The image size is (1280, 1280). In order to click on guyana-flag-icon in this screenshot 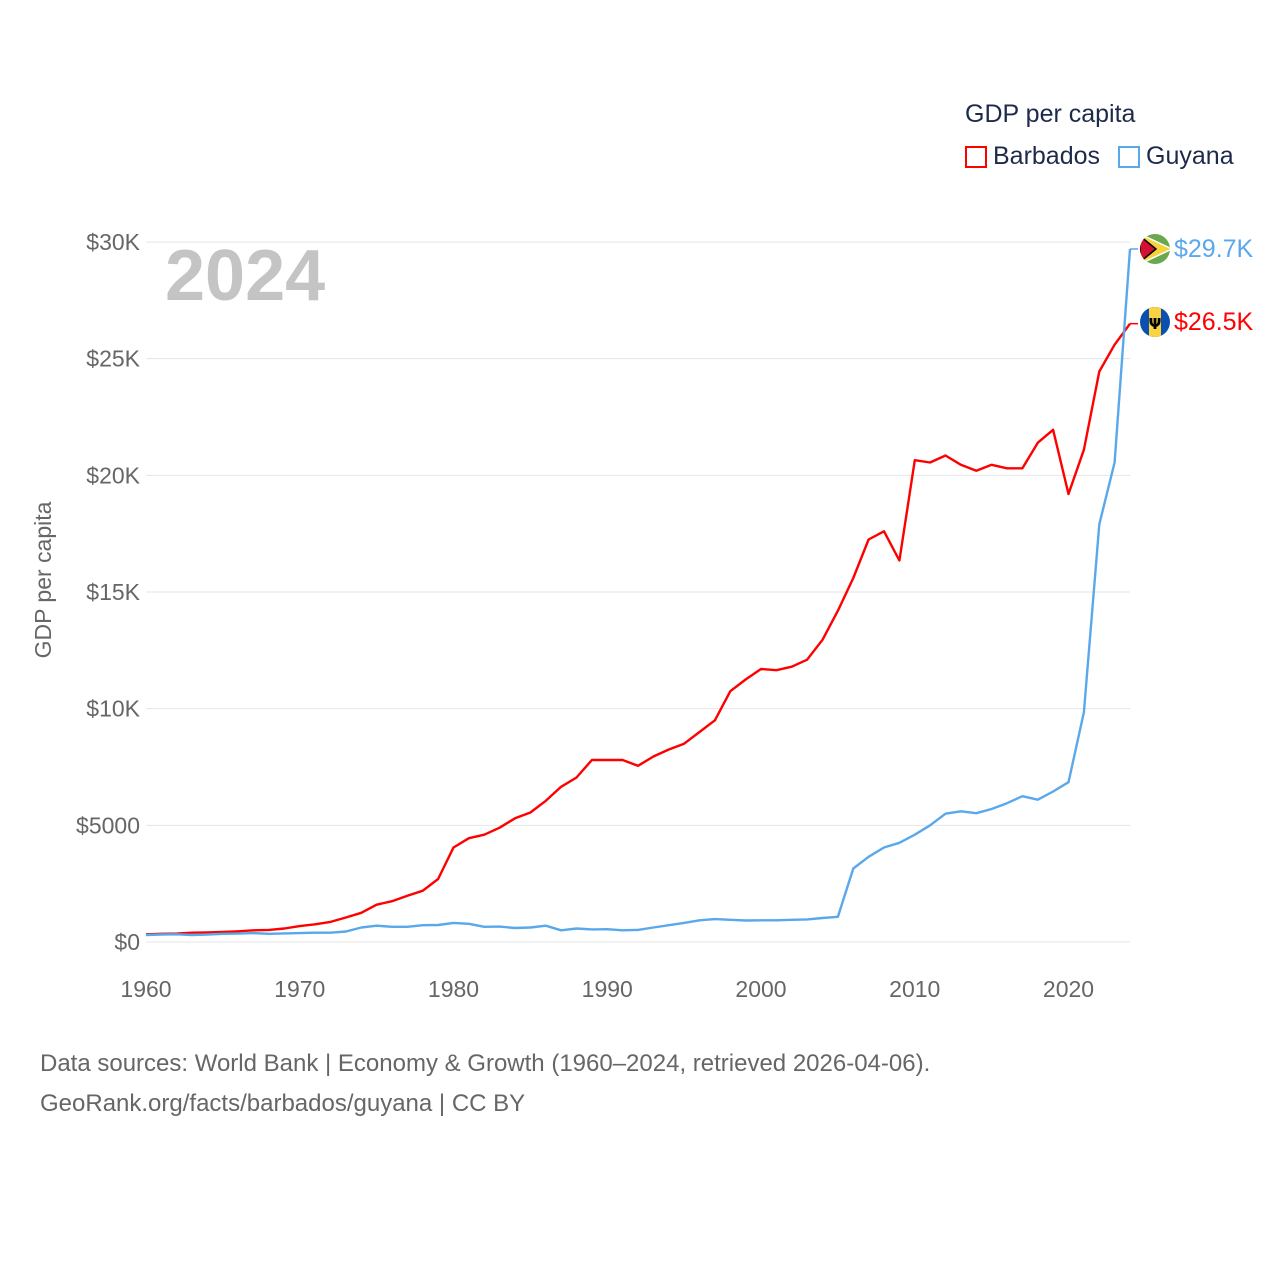, I will do `click(1155, 249)`.